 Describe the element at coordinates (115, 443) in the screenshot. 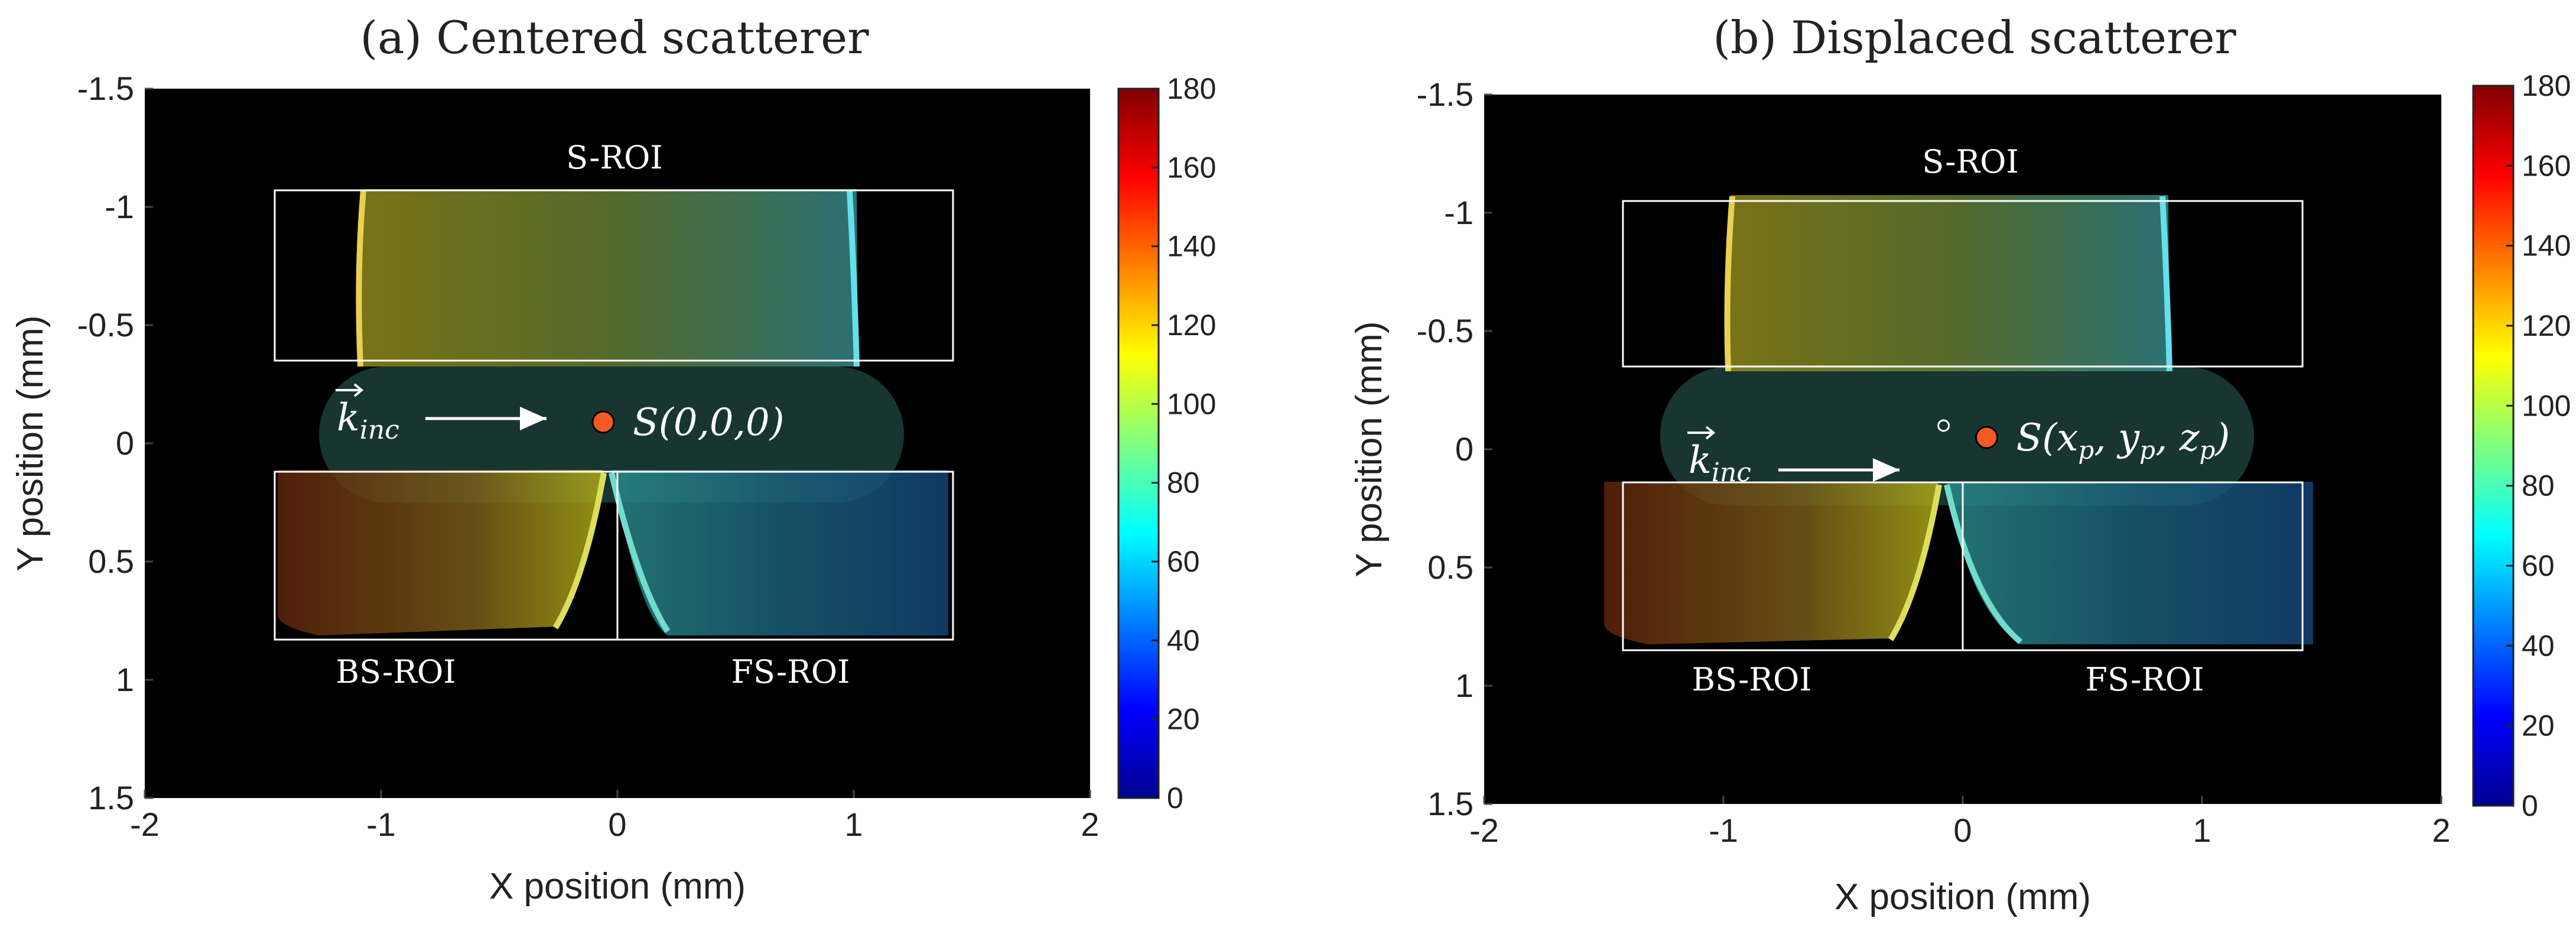

I see `panel-a-y-ticks: -1.5 -1 -0.5 0 0.5 1 1.5` at that location.